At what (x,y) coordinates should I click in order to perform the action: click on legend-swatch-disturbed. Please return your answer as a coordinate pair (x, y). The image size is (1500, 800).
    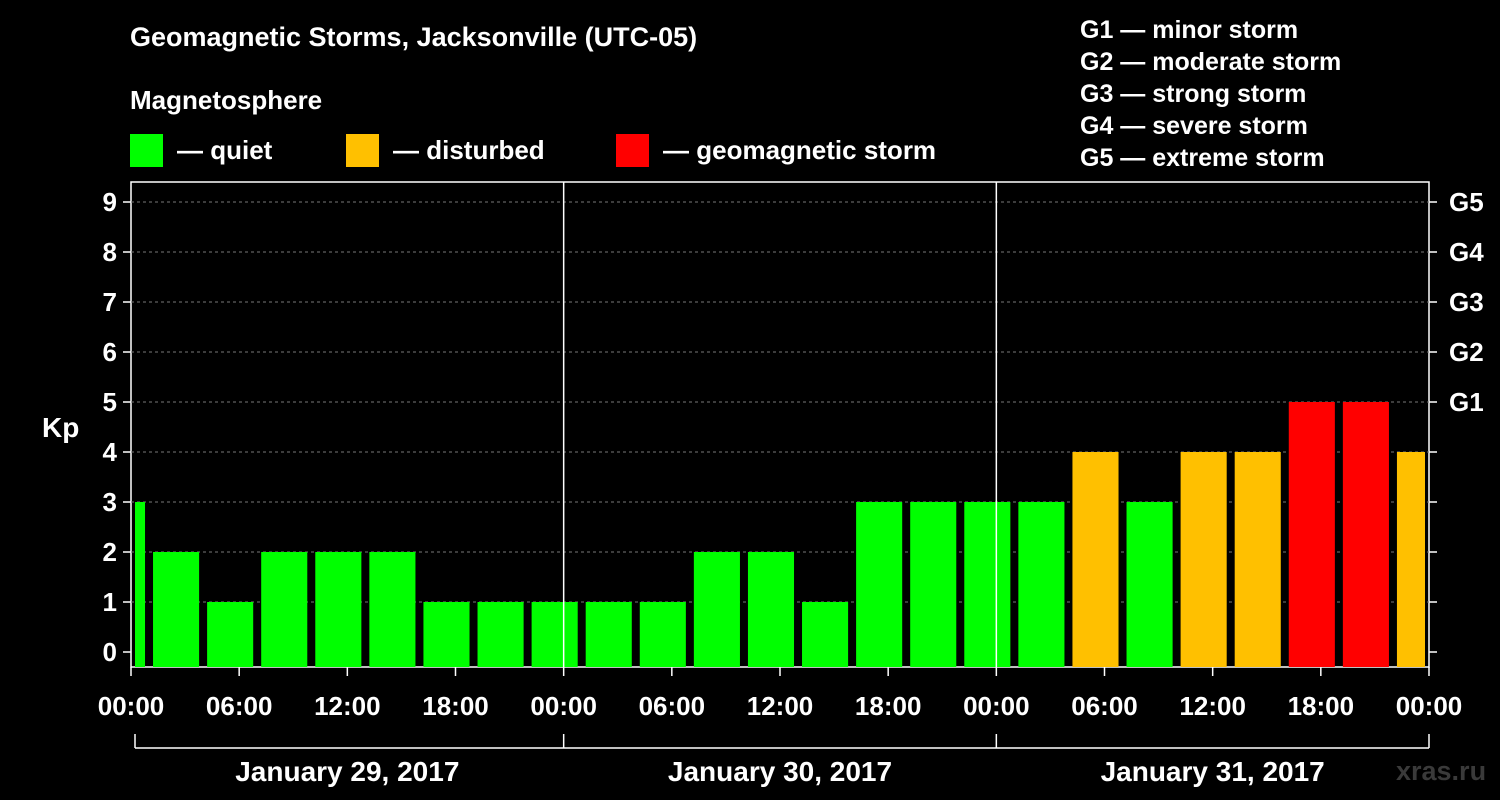
    Looking at the image, I should click on (362, 150).